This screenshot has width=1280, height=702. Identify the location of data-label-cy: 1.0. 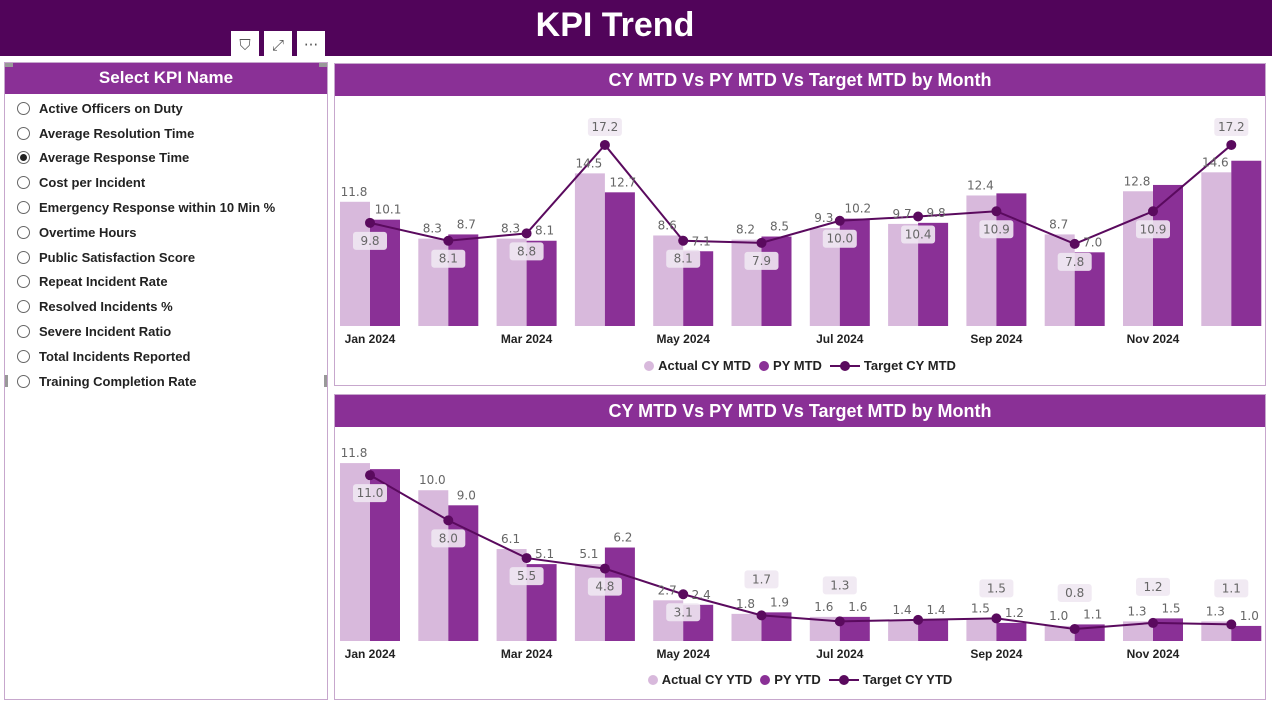
(1058, 616).